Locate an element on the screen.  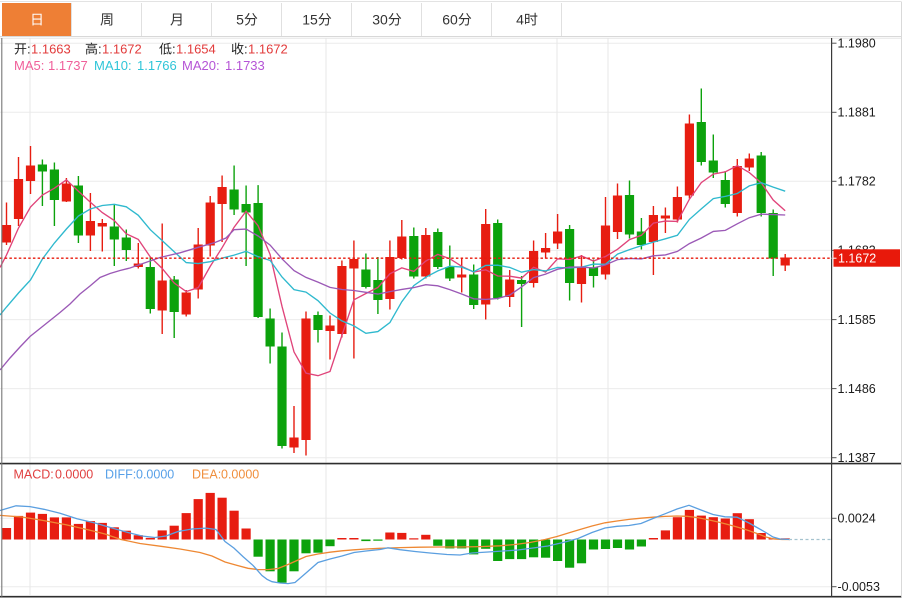
svg-text: 5 is located at coordinates (240, 20).